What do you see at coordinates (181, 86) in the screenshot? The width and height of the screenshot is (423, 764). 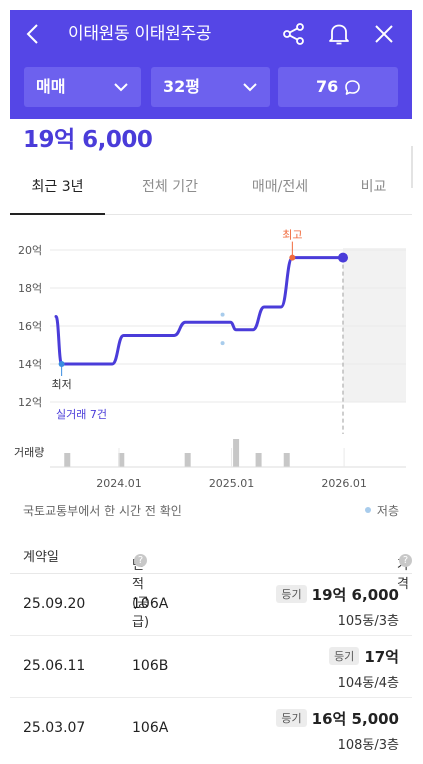 I see `size-value: 32평` at bounding box center [181, 86].